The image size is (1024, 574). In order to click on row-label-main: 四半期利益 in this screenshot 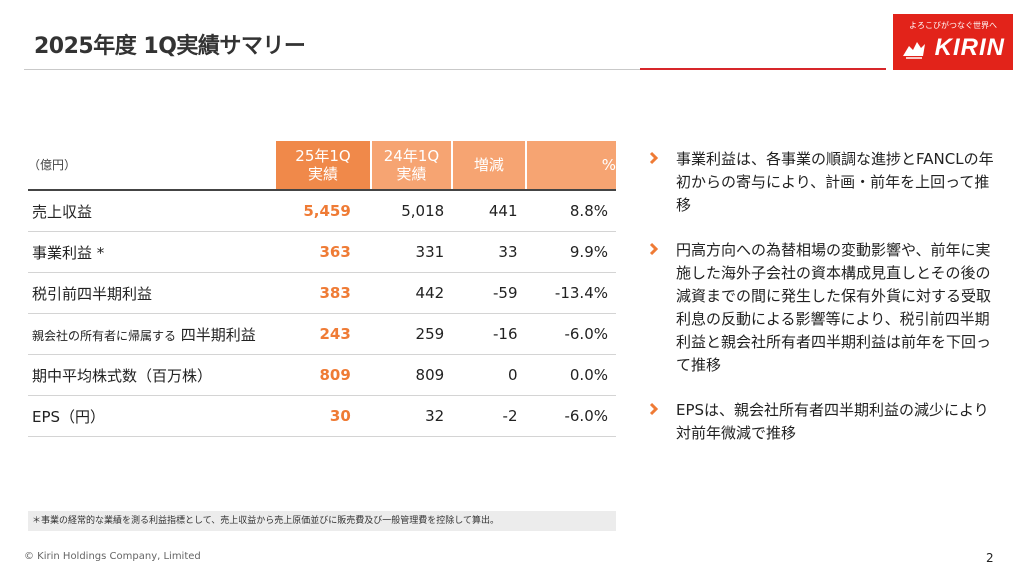, I will do `click(218, 334)`.